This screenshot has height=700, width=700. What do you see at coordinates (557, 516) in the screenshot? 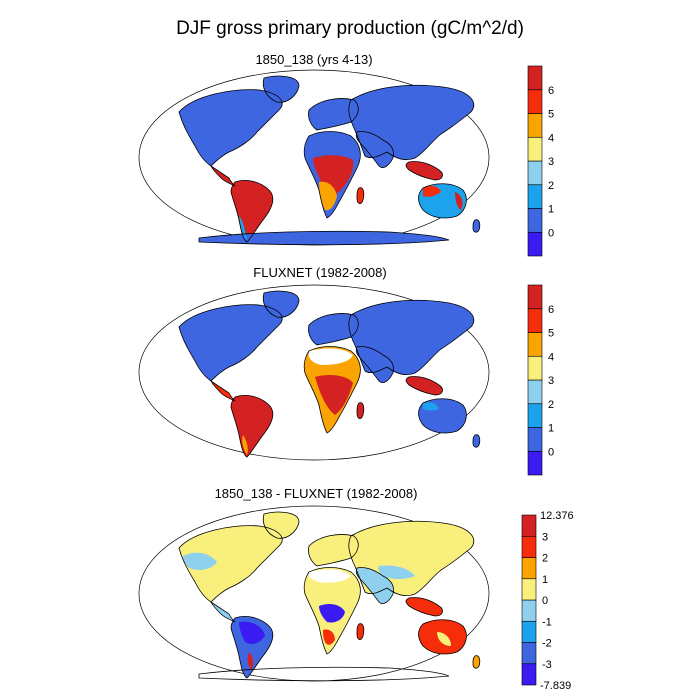
I see `colorbar-max-label: 12.376` at bounding box center [557, 516].